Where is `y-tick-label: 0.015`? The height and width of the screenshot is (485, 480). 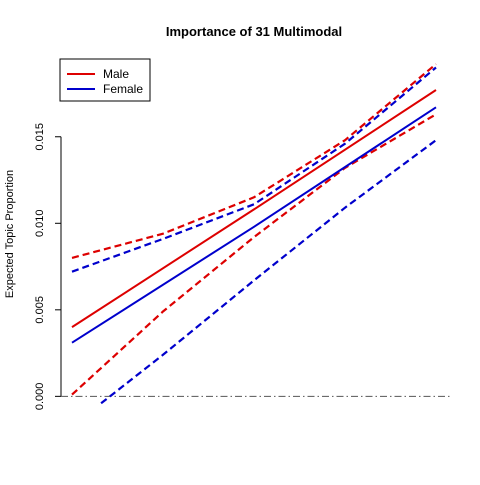 y-tick-label: 0.015 is located at coordinates (40, 137).